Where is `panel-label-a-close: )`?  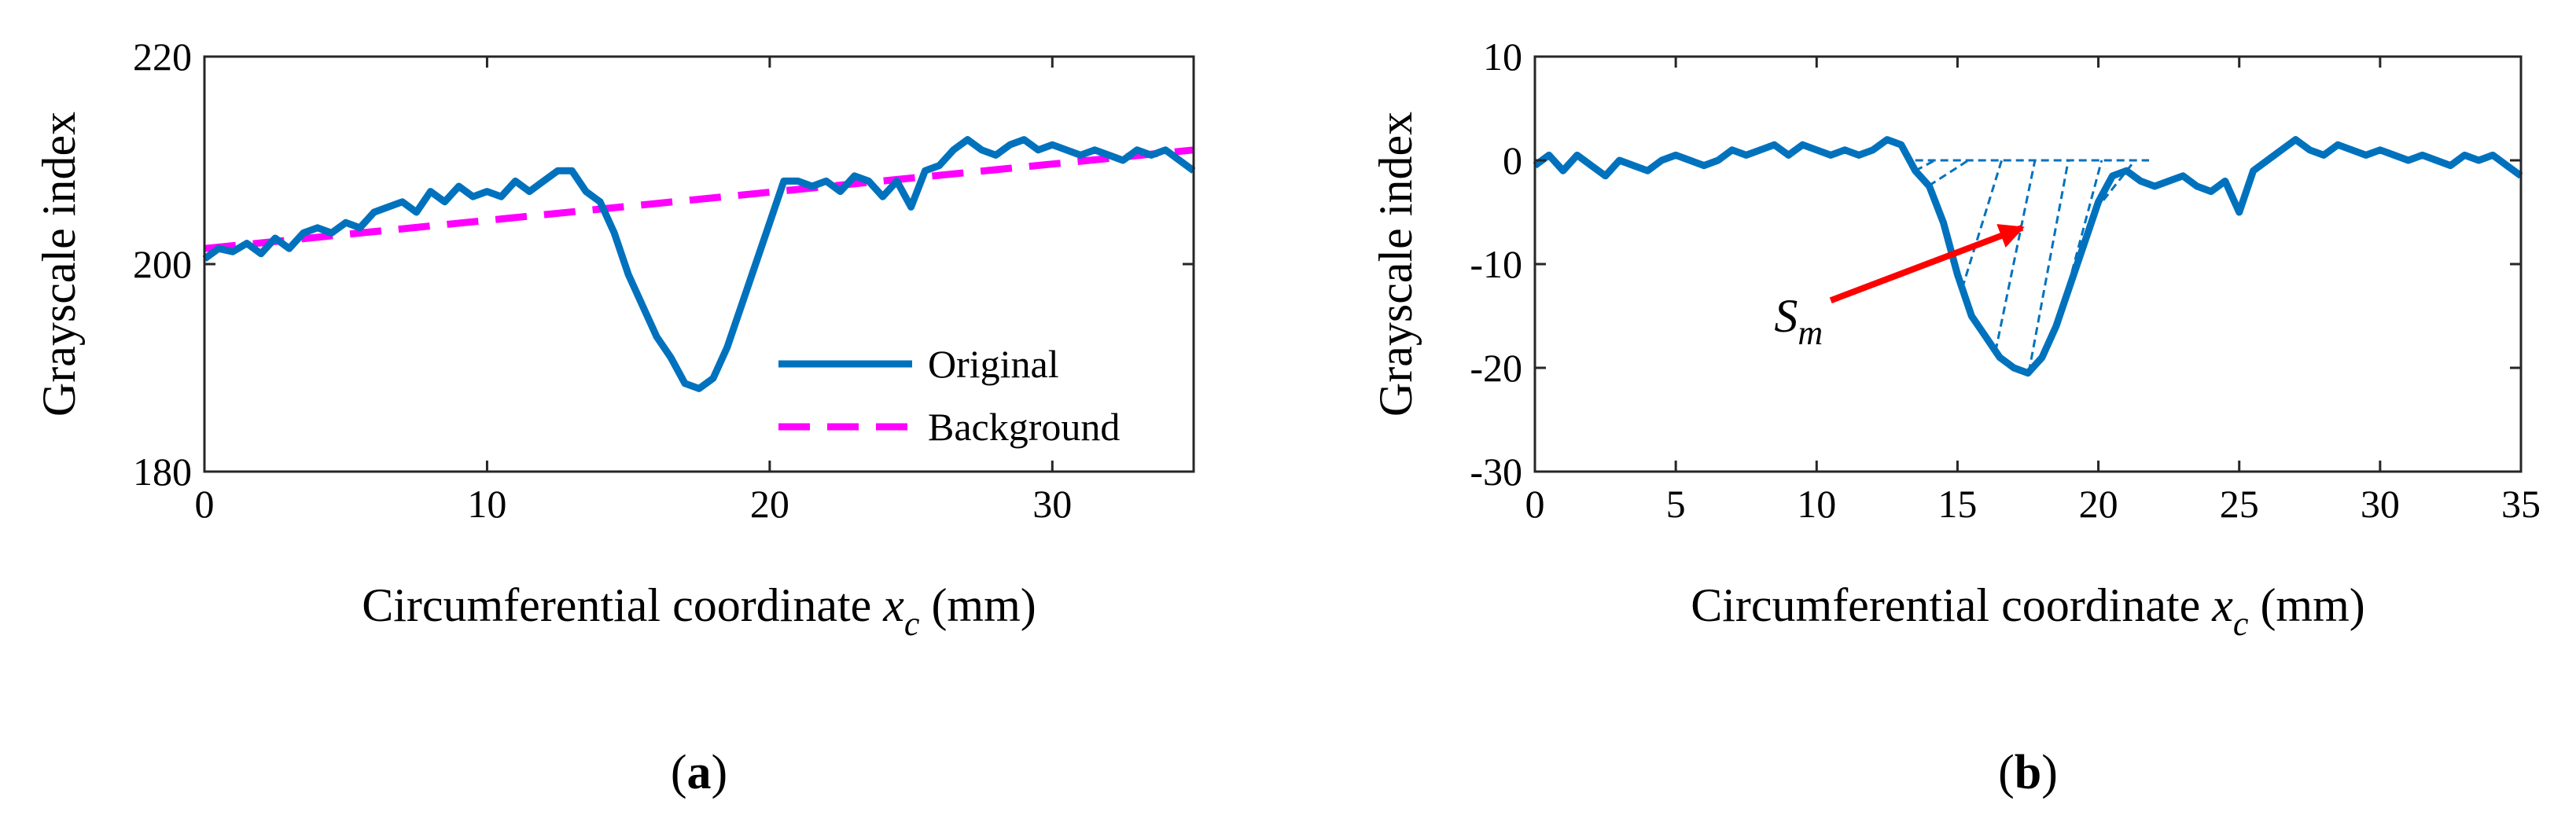
panel-label-a-close: ) is located at coordinates (720, 772).